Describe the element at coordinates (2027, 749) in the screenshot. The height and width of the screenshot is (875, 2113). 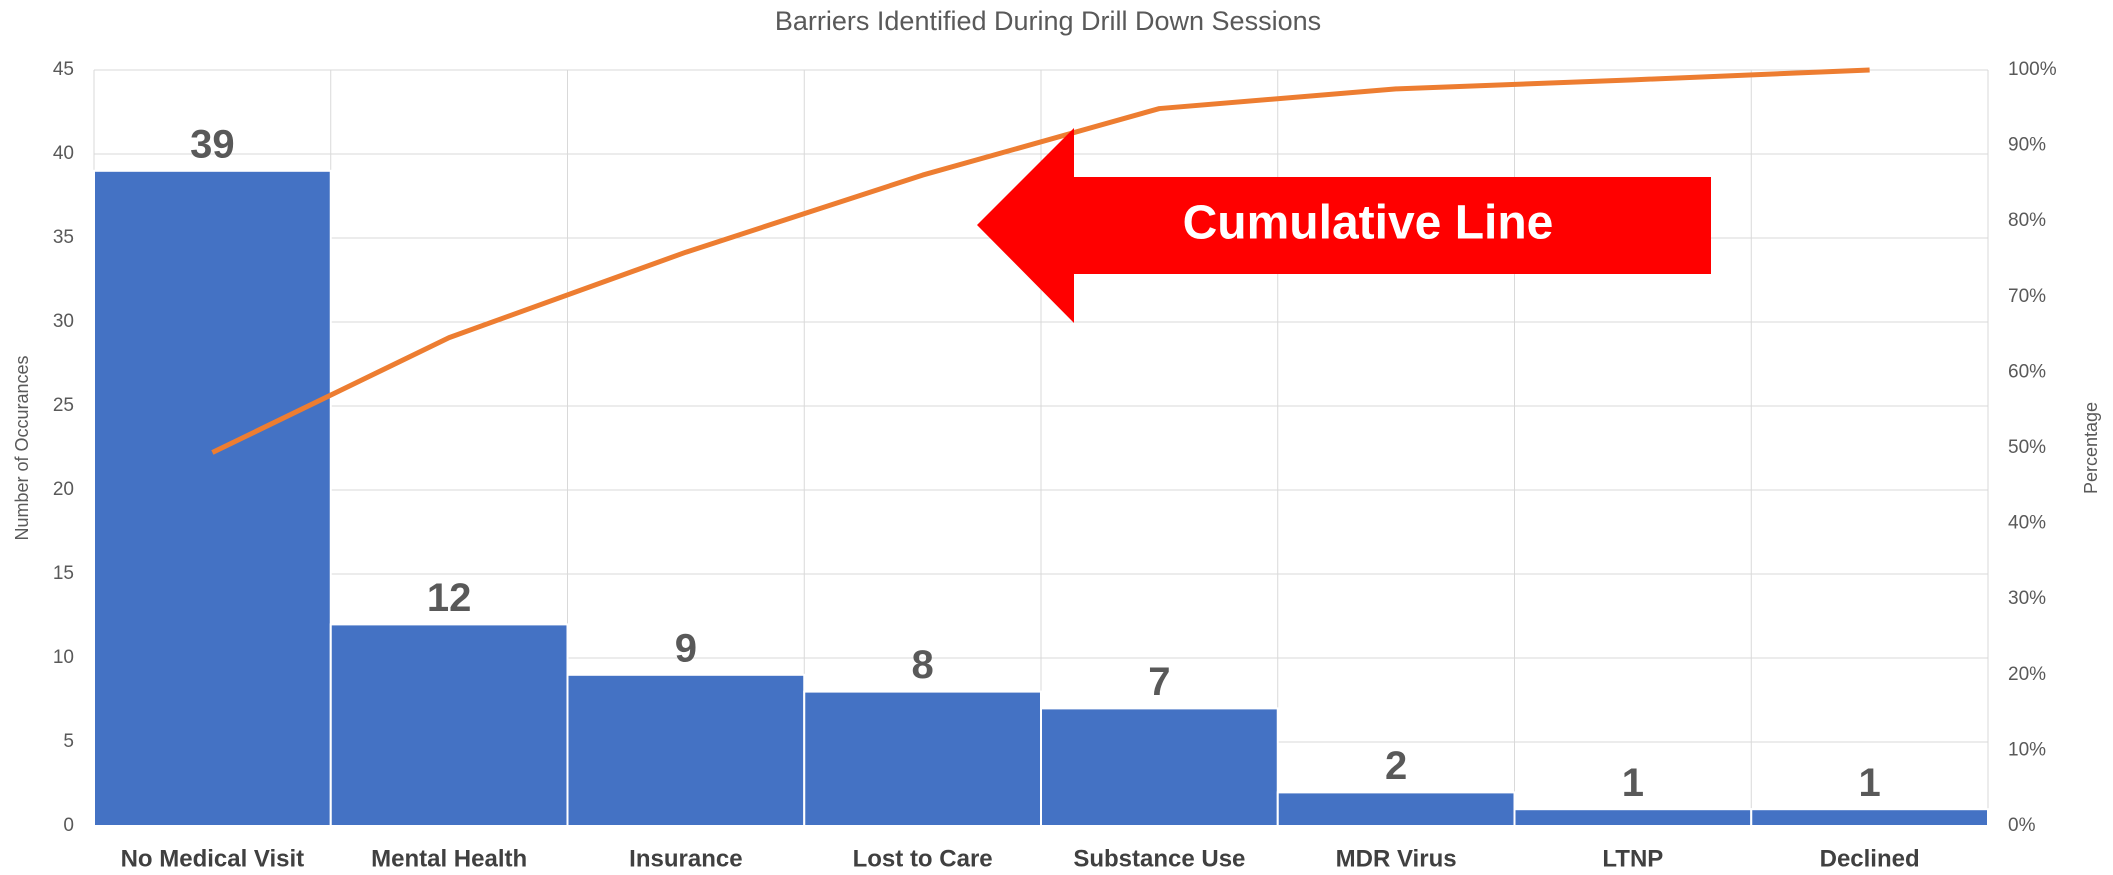
I see `y2-tick-label: 10%` at that location.